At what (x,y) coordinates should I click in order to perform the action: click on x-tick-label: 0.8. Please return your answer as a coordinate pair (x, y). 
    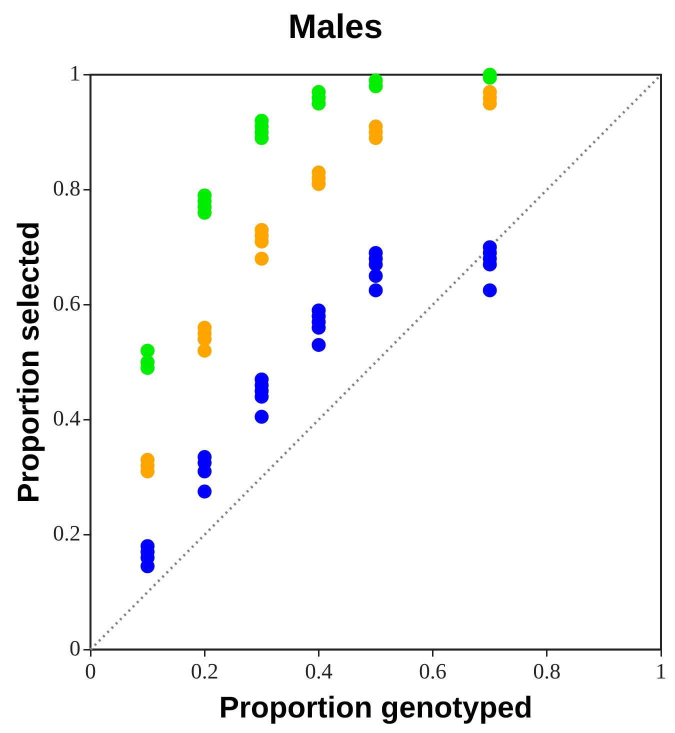
    Looking at the image, I should click on (547, 671).